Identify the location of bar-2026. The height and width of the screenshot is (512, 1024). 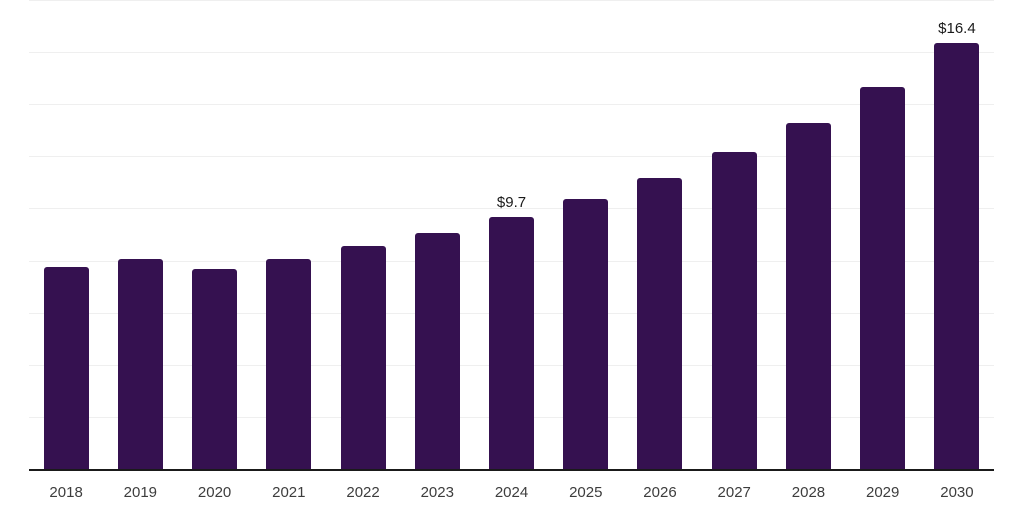
(660, 324).